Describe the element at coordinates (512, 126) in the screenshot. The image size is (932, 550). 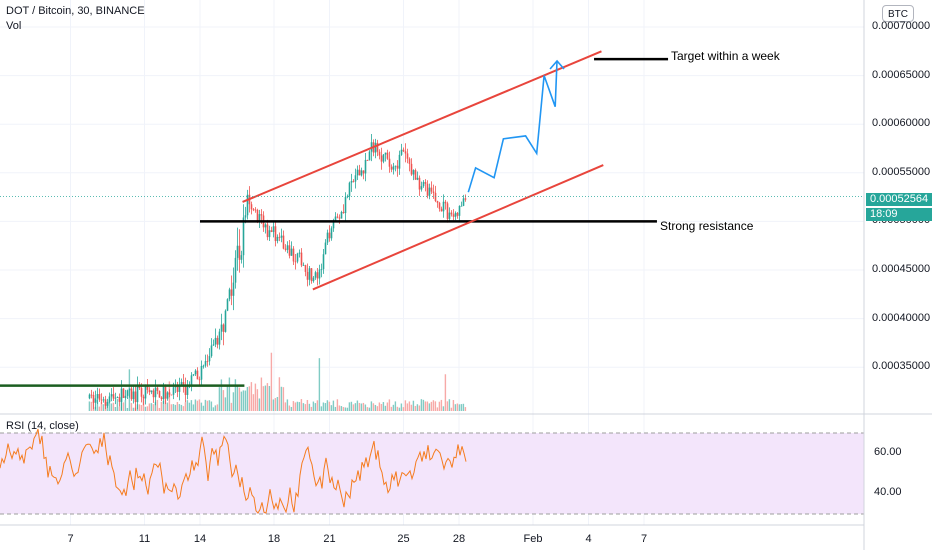
I see `projection-path` at that location.